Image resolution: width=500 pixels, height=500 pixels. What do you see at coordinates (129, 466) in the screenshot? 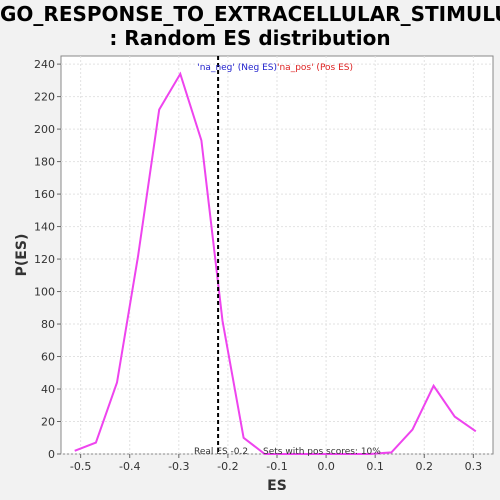
I see `x-tick-label: -0.4` at bounding box center [129, 466].